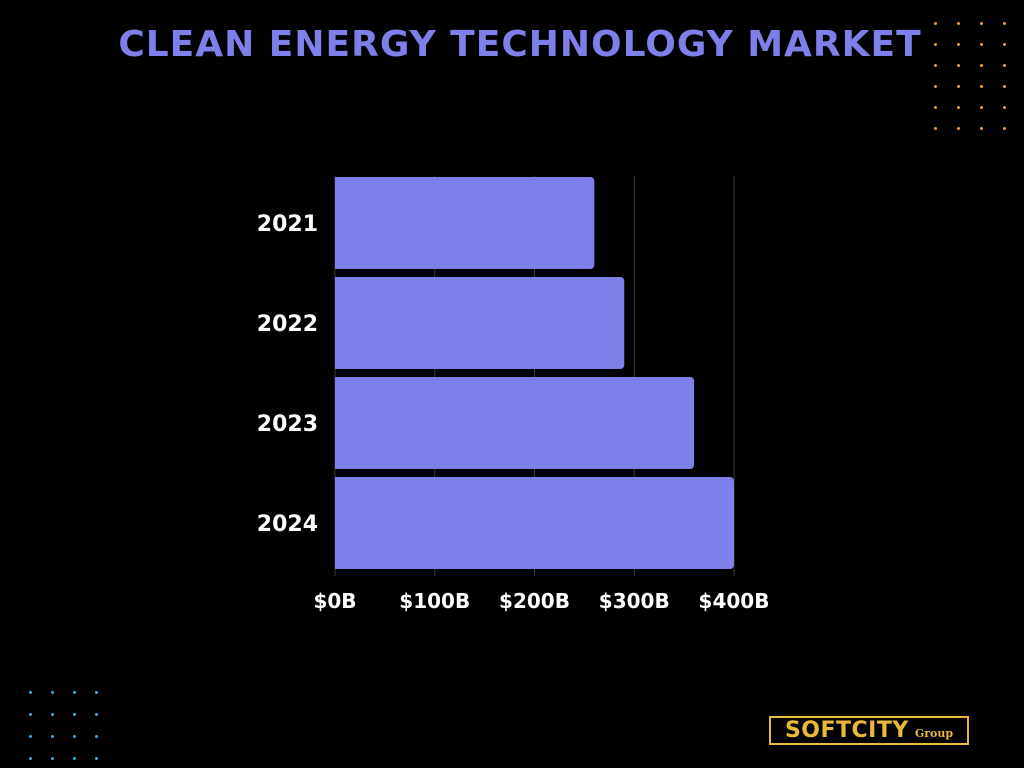  What do you see at coordinates (338, 523) in the screenshot?
I see `bar-2024-left-edge` at bounding box center [338, 523].